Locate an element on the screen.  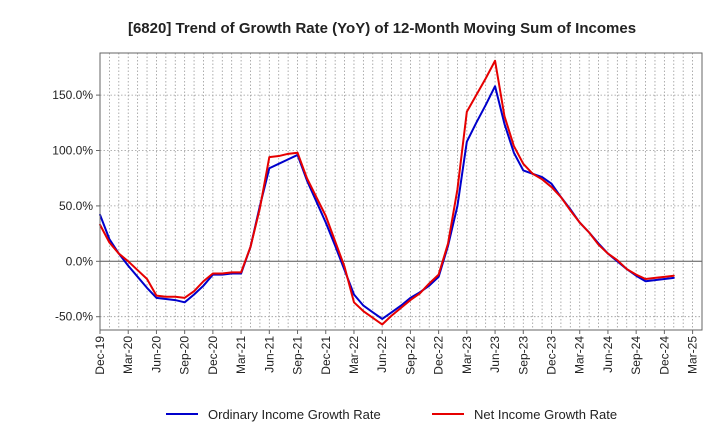
y-tick-label: 50.0% is located at coordinates (76, 206).